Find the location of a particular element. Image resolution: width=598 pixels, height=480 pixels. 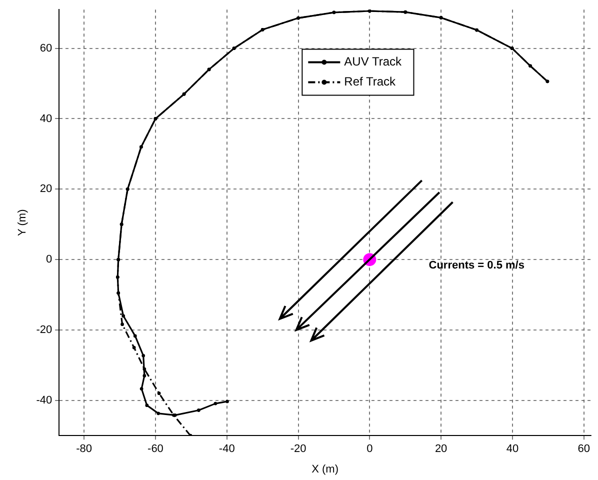

x-tick-label: -40 is located at coordinates (226, 449).